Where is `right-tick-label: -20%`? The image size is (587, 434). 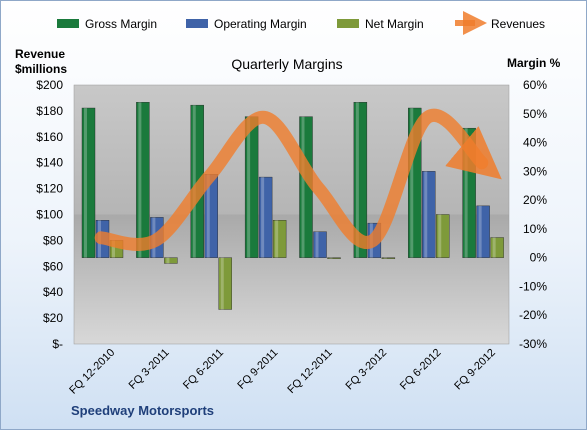
right-tick-label: -20% is located at coordinates (533, 315).